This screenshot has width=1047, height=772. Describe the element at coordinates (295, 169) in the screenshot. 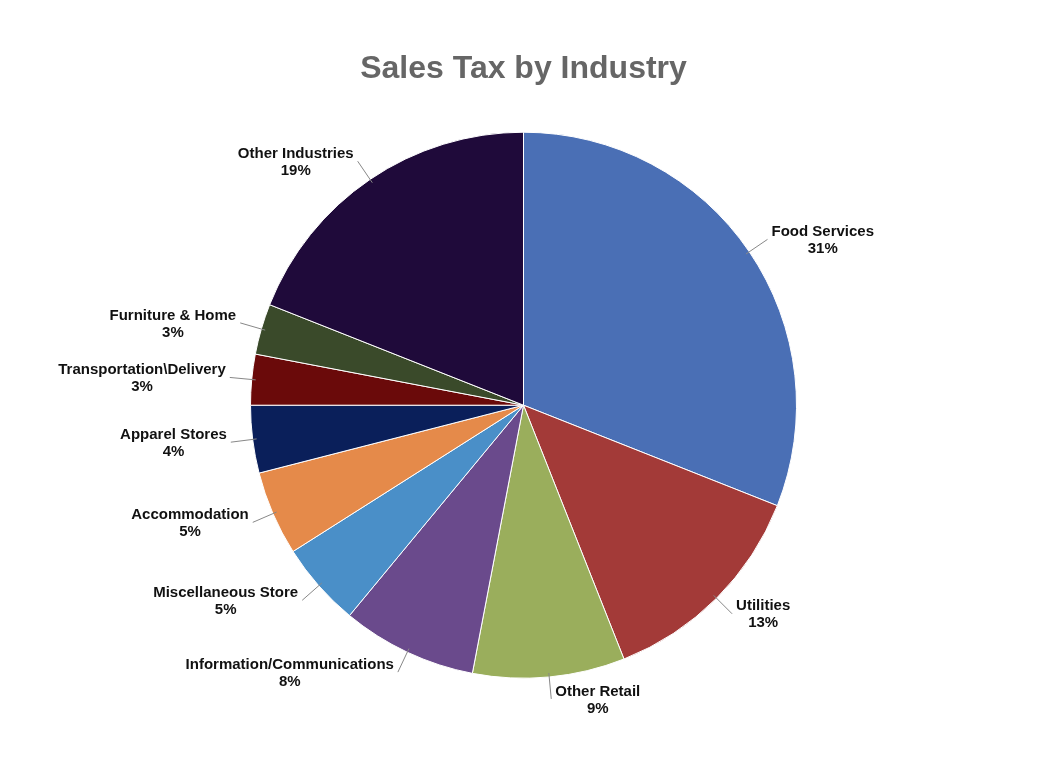

I see `data-label: 19%` at that location.